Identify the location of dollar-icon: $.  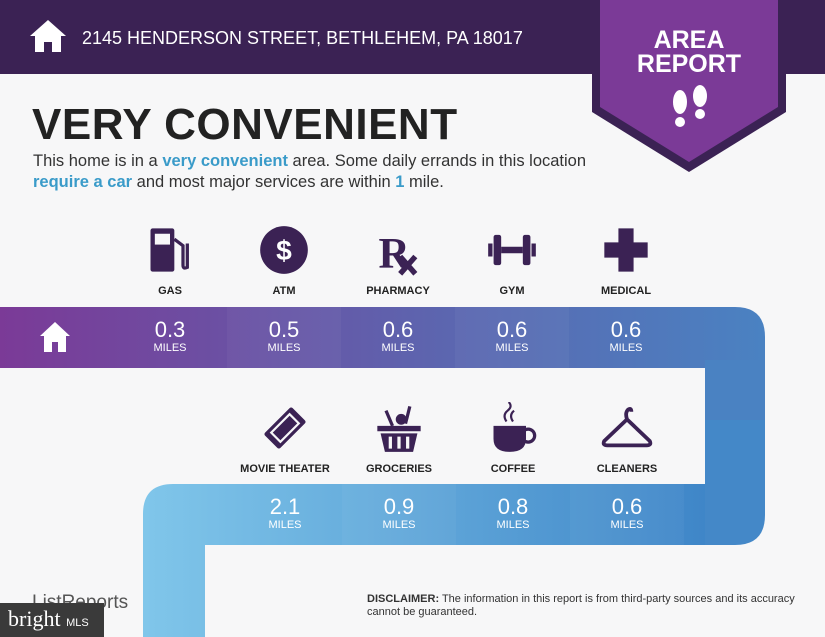
(284, 250).